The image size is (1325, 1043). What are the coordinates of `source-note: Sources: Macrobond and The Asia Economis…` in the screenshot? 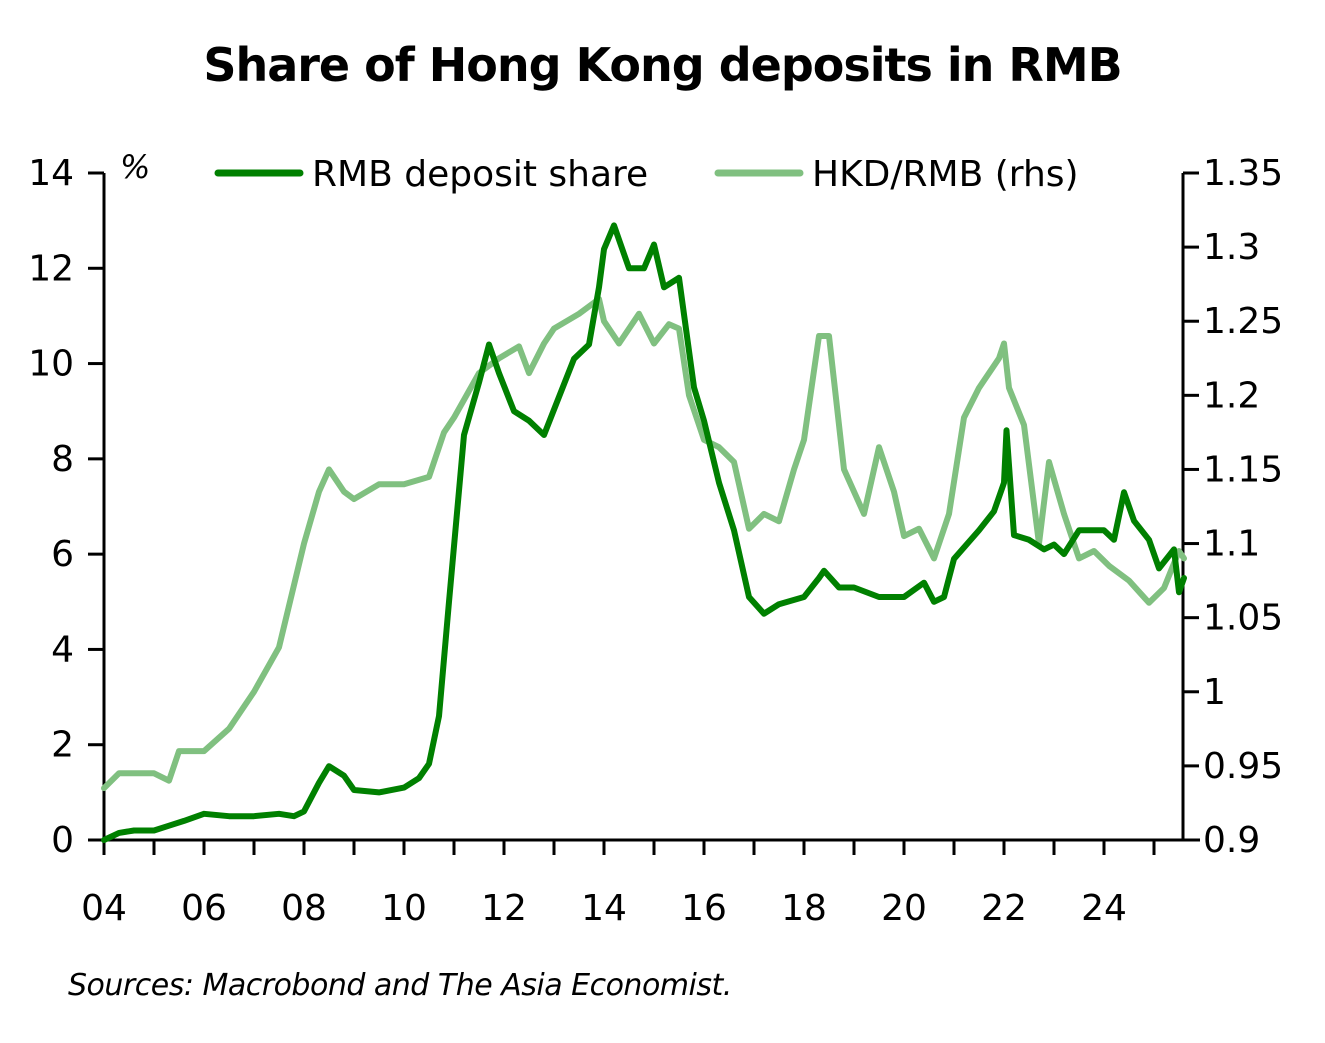 It's located at (400, 985).